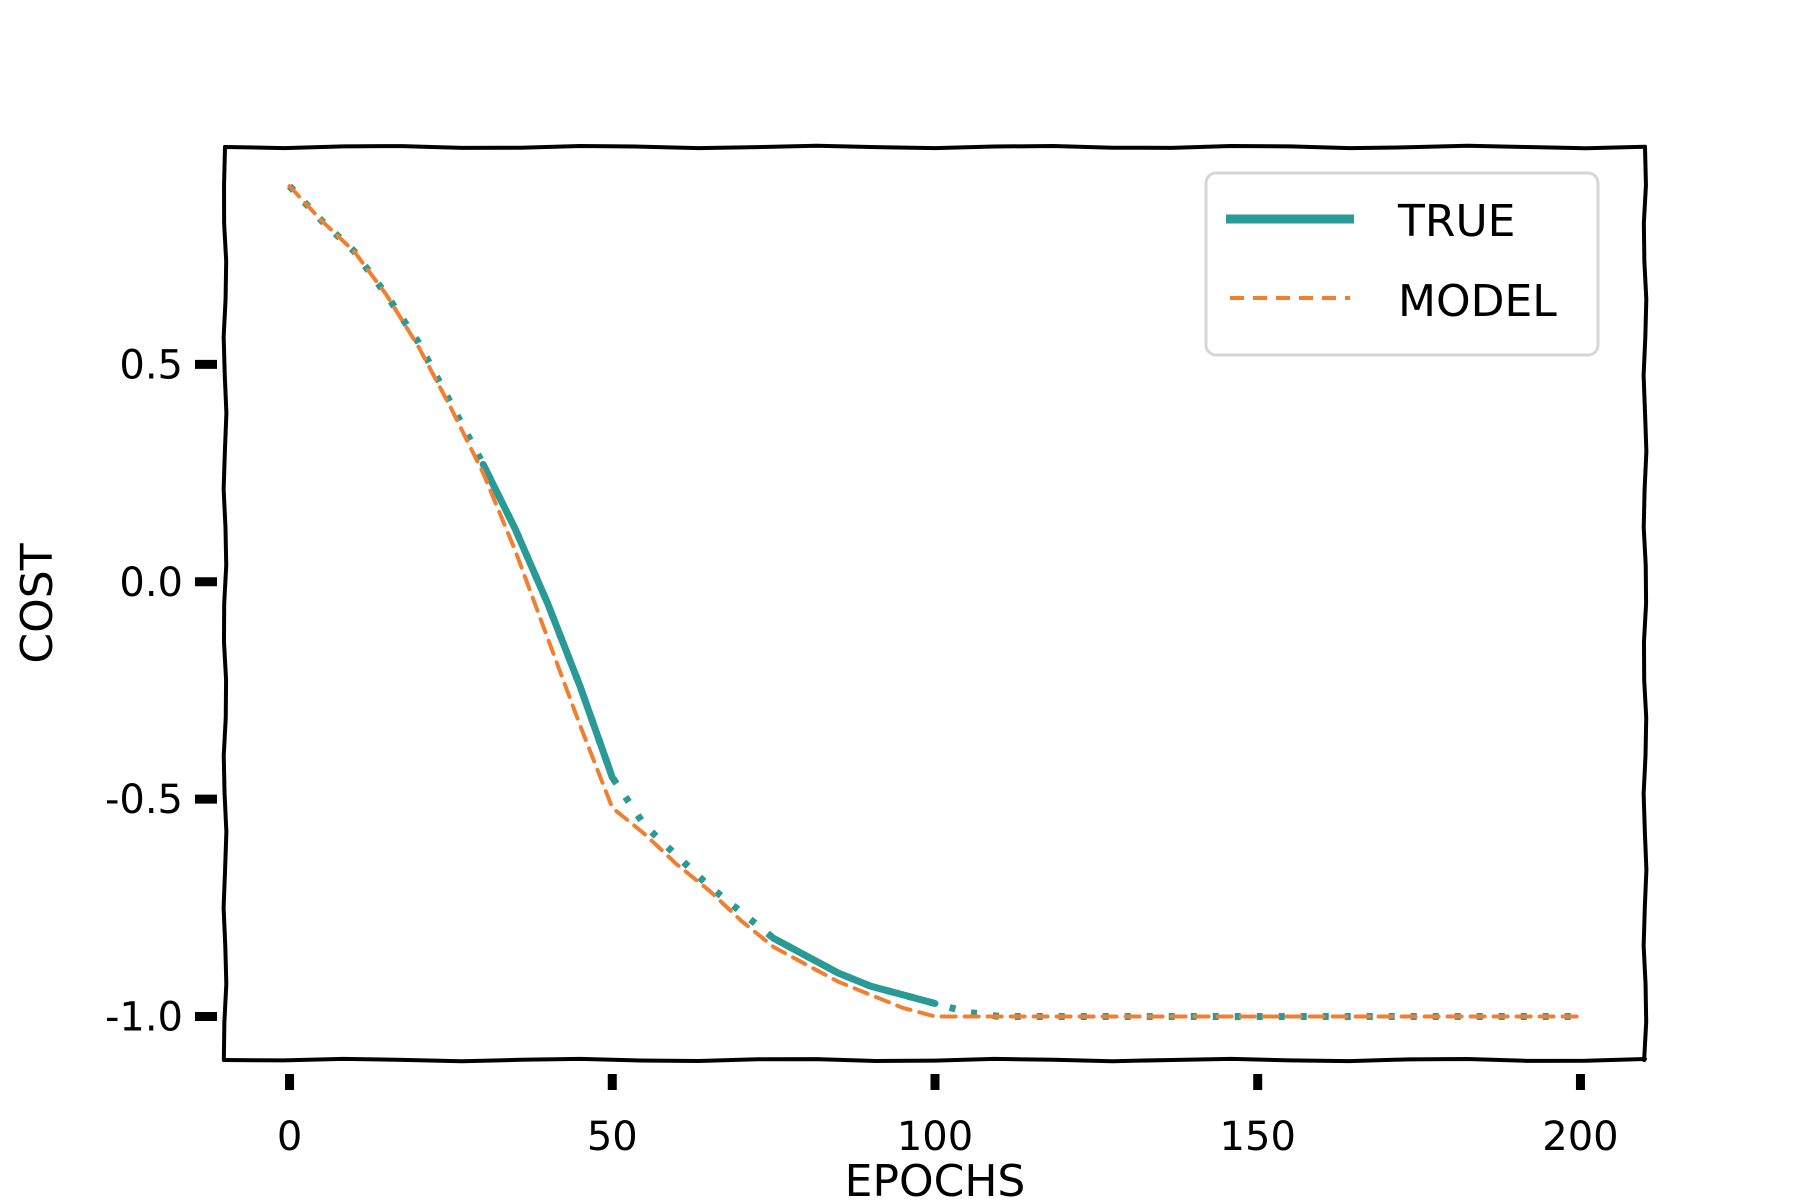  Describe the element at coordinates (225, 603) in the screenshot. I see `spine-left` at that location.